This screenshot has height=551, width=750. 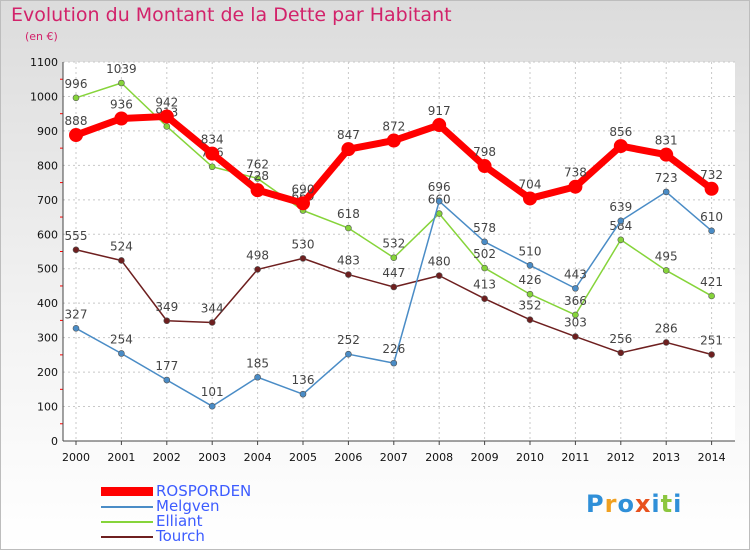 I want to click on x-tick-label-2002: 2002, so click(x=167, y=457).